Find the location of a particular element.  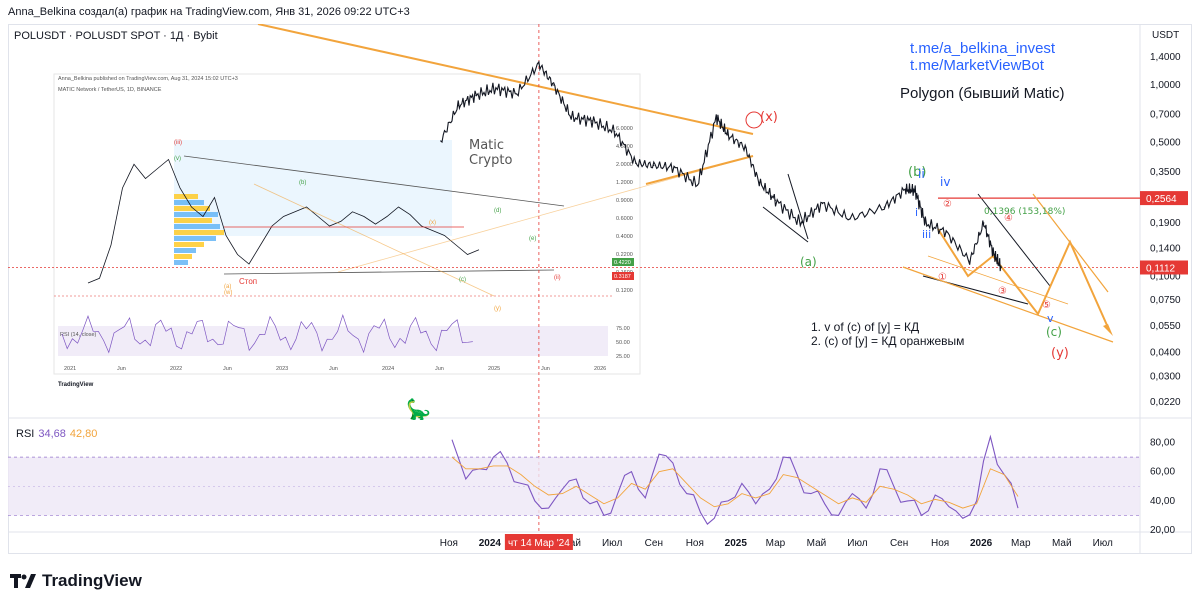

time-tick-label: Мар is located at coordinates (1021, 543).